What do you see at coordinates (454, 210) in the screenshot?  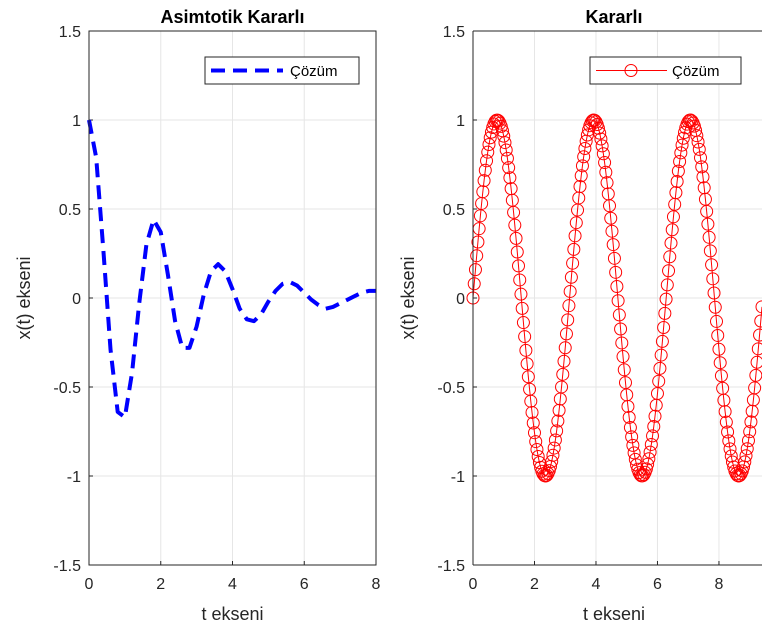 I see `y-tick-label: 0.5` at bounding box center [454, 210].